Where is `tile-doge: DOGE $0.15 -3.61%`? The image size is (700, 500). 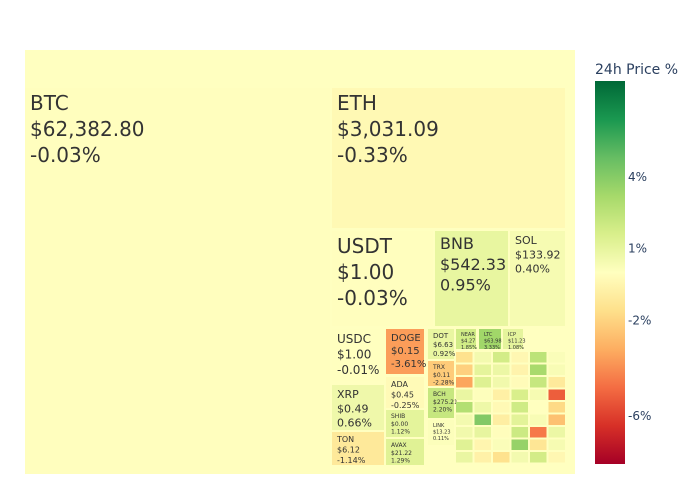
tile-doge: DOGE $0.15 -3.61% is located at coordinates (406, 351).